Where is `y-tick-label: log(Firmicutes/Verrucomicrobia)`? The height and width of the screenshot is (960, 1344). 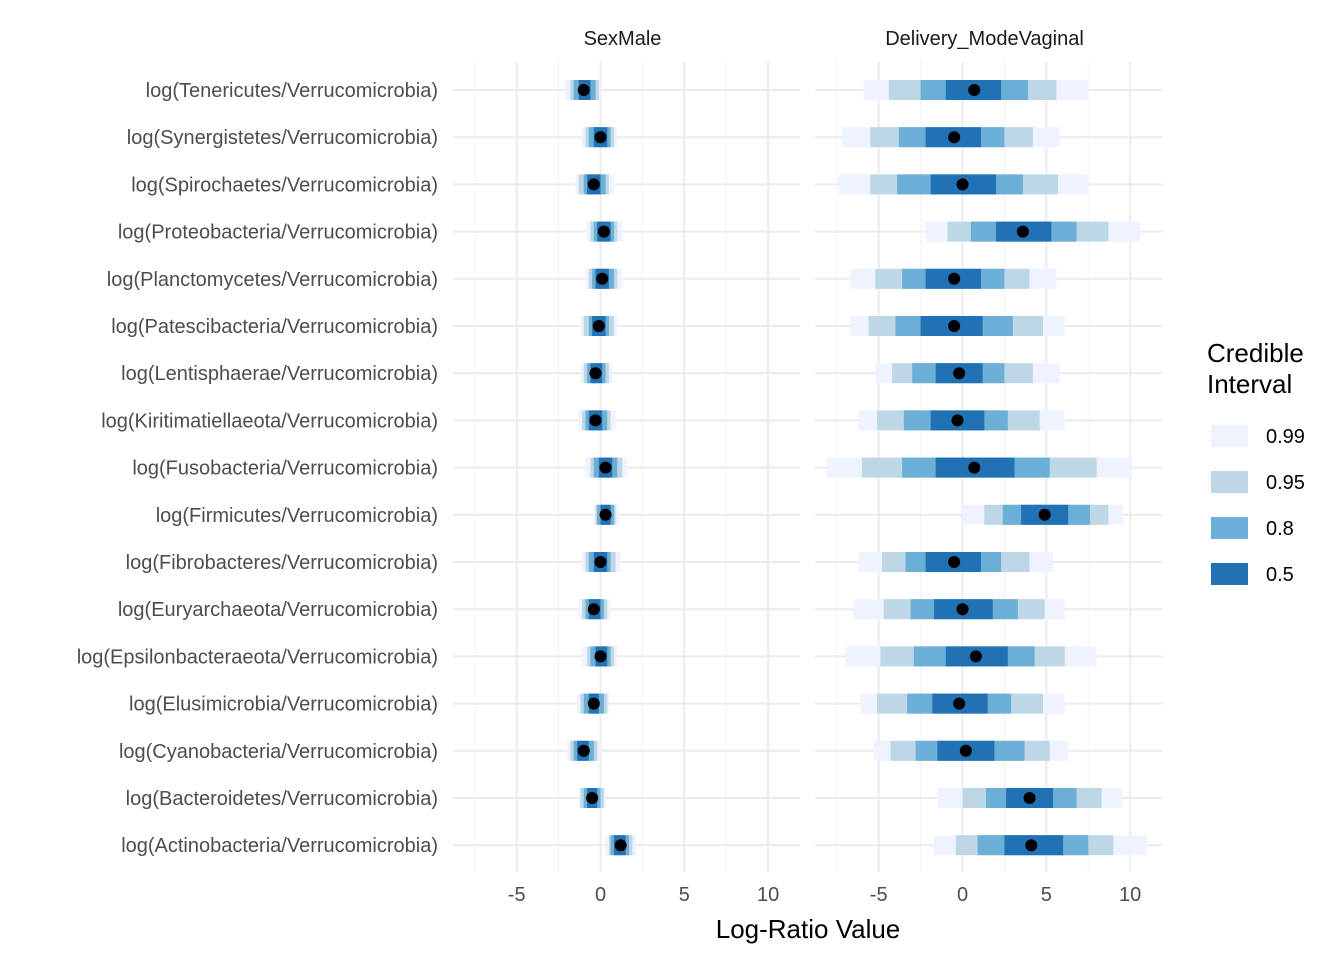
y-tick-label: log(Firmicutes/Verrucomicrobia) is located at coordinates (297, 516).